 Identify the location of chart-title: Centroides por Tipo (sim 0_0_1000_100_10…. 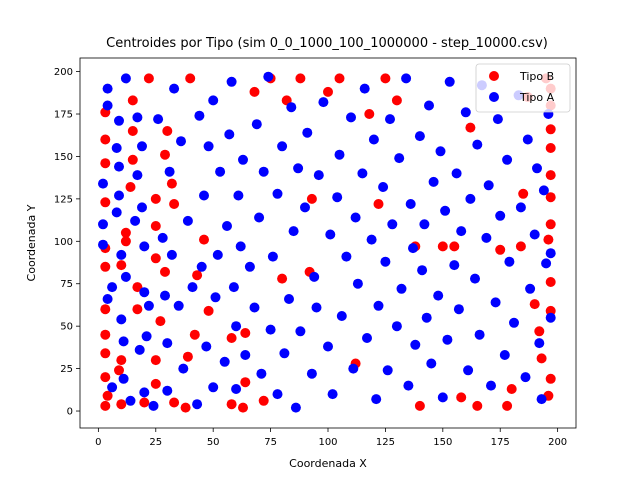
(327, 43).